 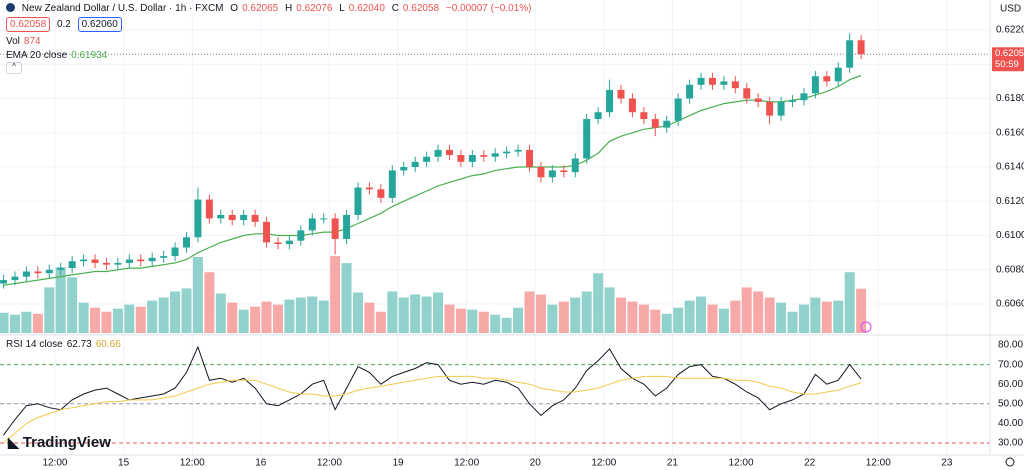 I want to click on volume-name: Vol, so click(x=13, y=41).